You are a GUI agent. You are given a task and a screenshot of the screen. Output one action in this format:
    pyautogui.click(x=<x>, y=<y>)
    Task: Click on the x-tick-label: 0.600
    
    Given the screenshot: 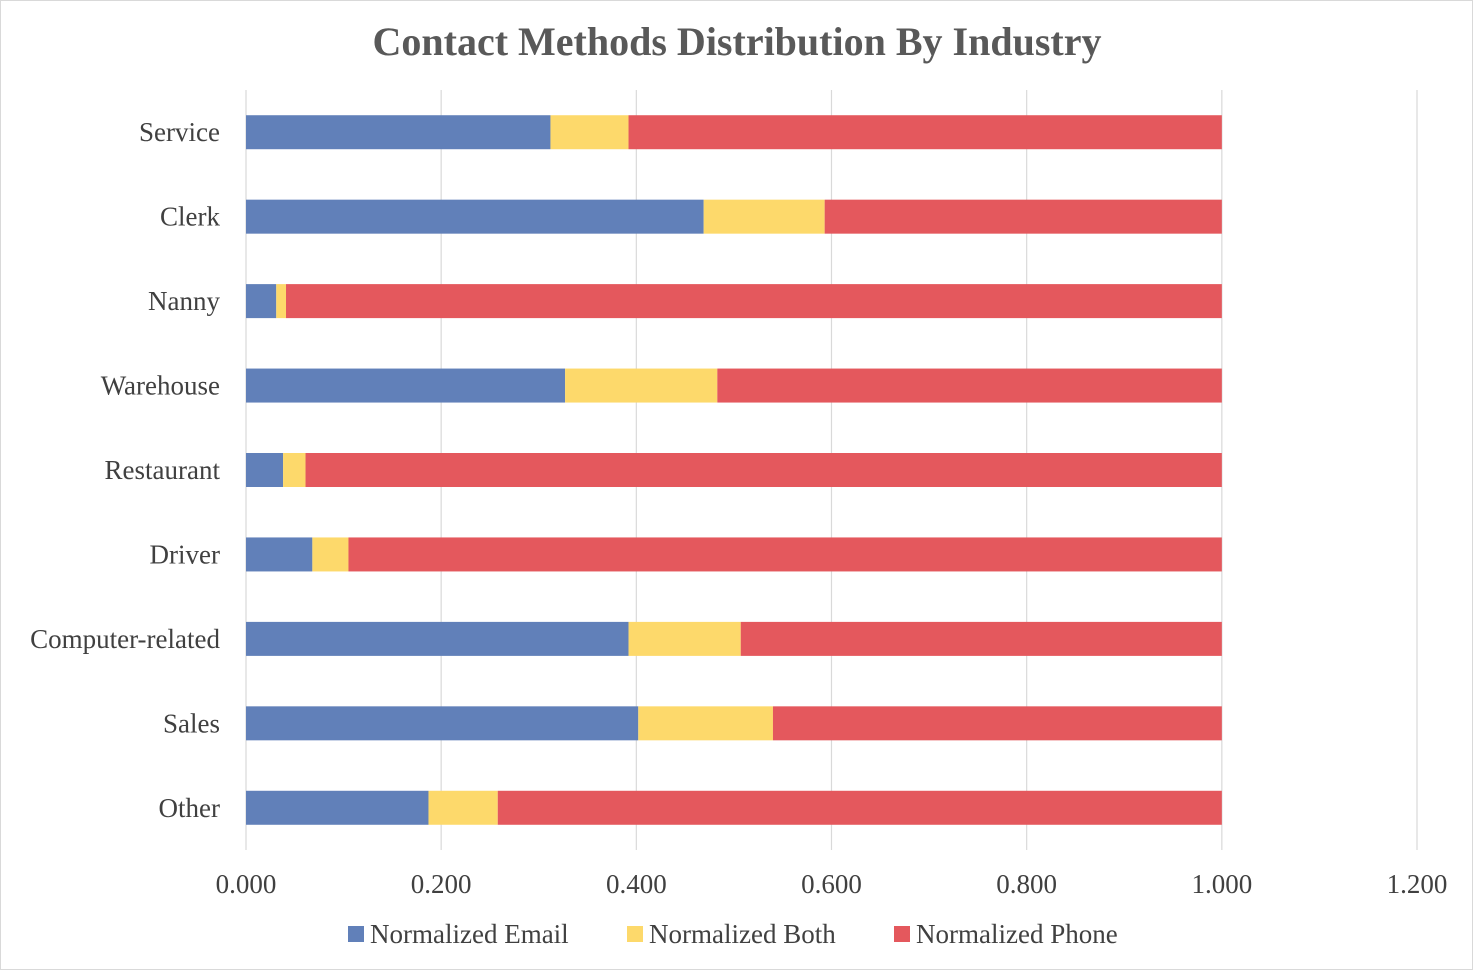 What is the action you would take?
    pyautogui.click(x=831, y=884)
    